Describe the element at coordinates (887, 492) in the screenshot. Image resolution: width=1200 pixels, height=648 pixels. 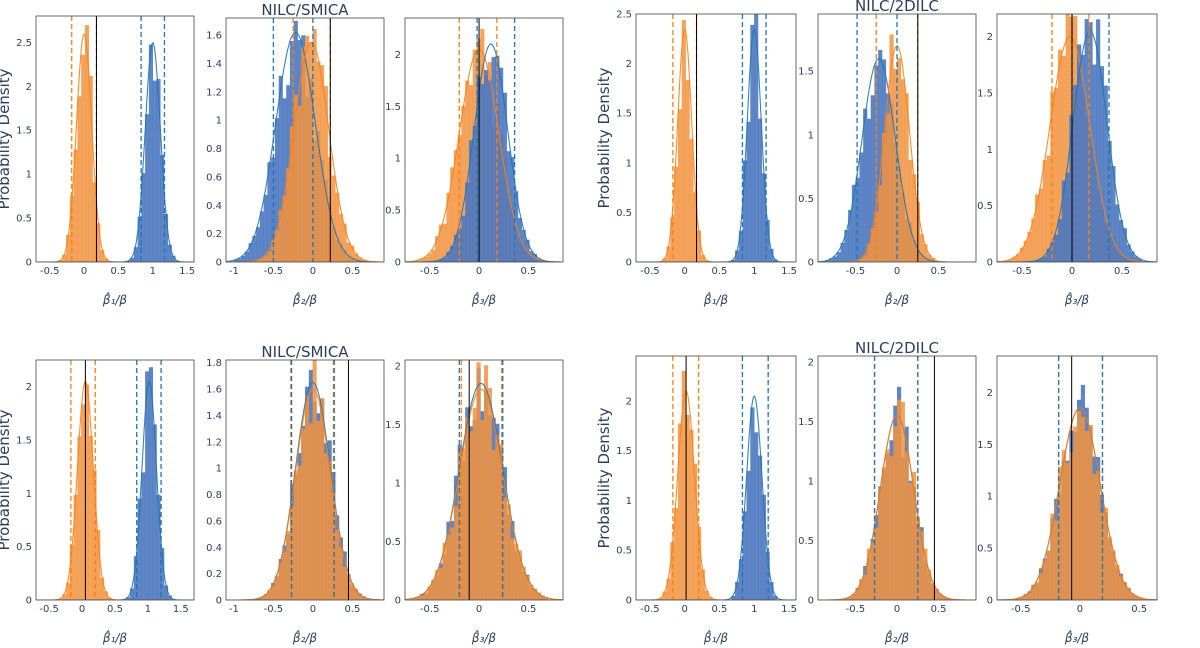
I see `panel-nilc-2dilc-bottom-2: -0.5 0 0.5 0 0.5 1 1.5 2 β̂₂/β NILC/2DILC` at that location.